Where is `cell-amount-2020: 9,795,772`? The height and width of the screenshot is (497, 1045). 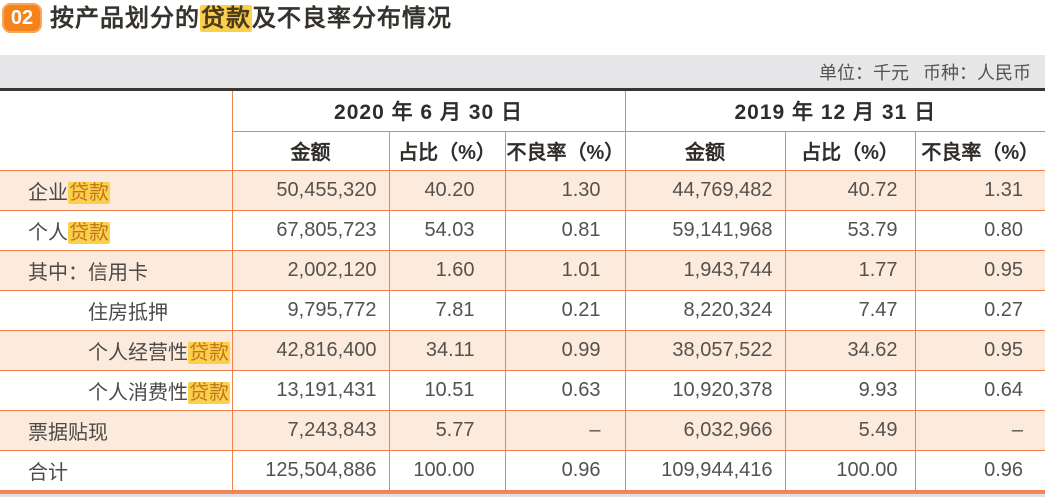 cell-amount-2020: 9,795,772 is located at coordinates (310, 310).